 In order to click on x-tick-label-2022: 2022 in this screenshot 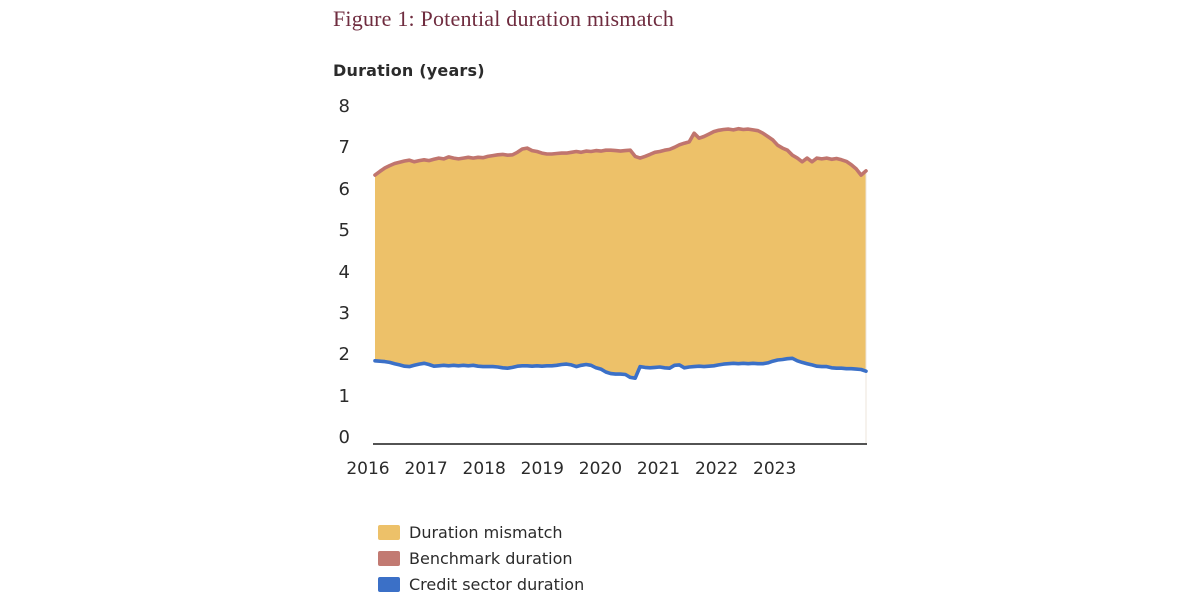, I will do `click(716, 469)`.